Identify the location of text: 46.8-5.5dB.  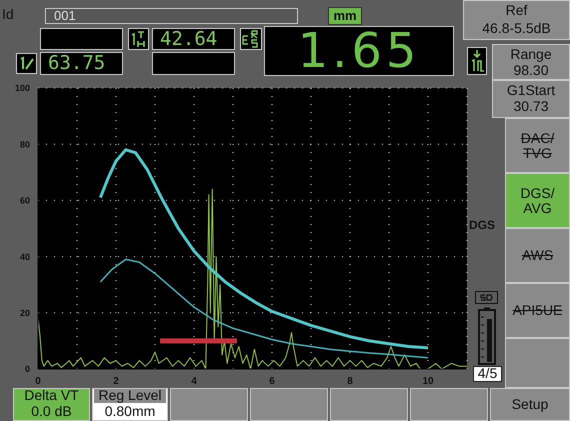
(516, 29).